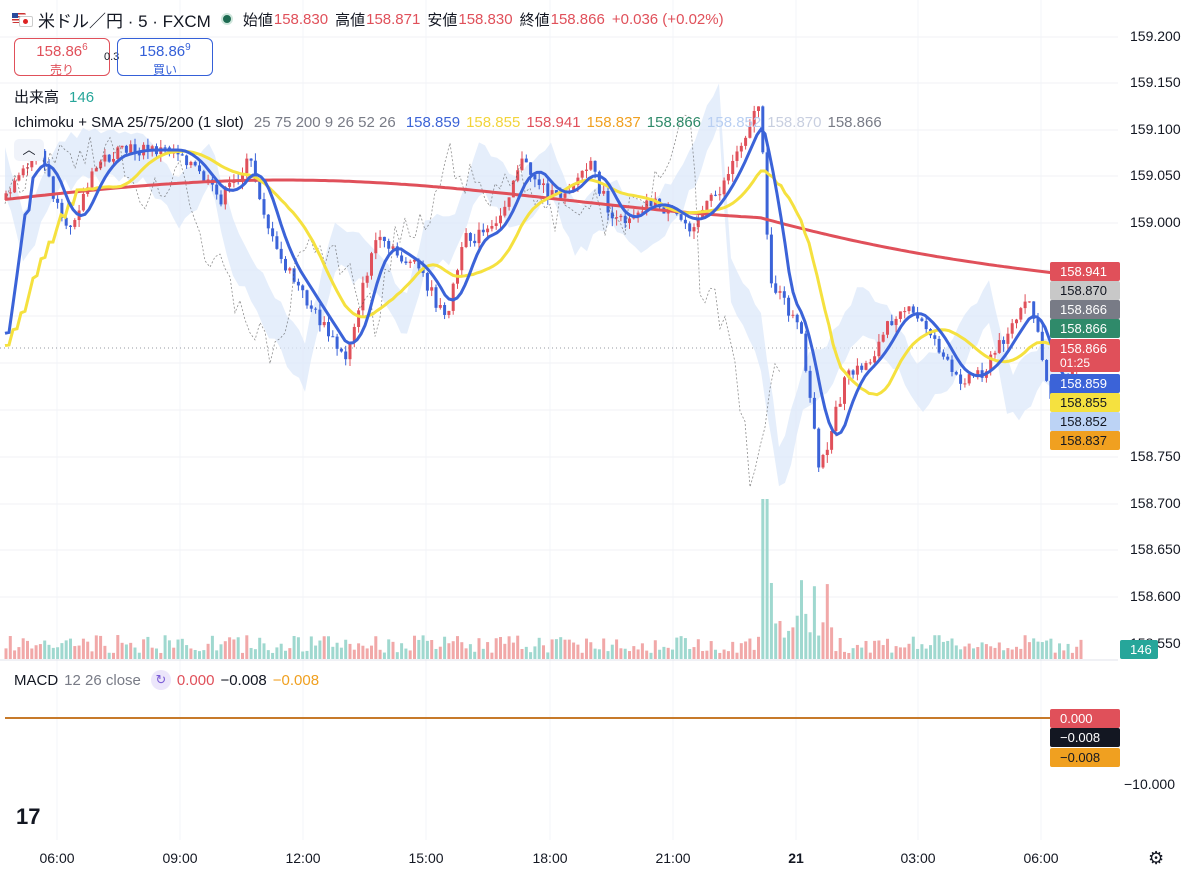 The height and width of the screenshot is (878, 1200). Describe the element at coordinates (124, 21) in the screenshot. I see `symbol-name: 米ドル／円 · 5 · FXCM` at that location.